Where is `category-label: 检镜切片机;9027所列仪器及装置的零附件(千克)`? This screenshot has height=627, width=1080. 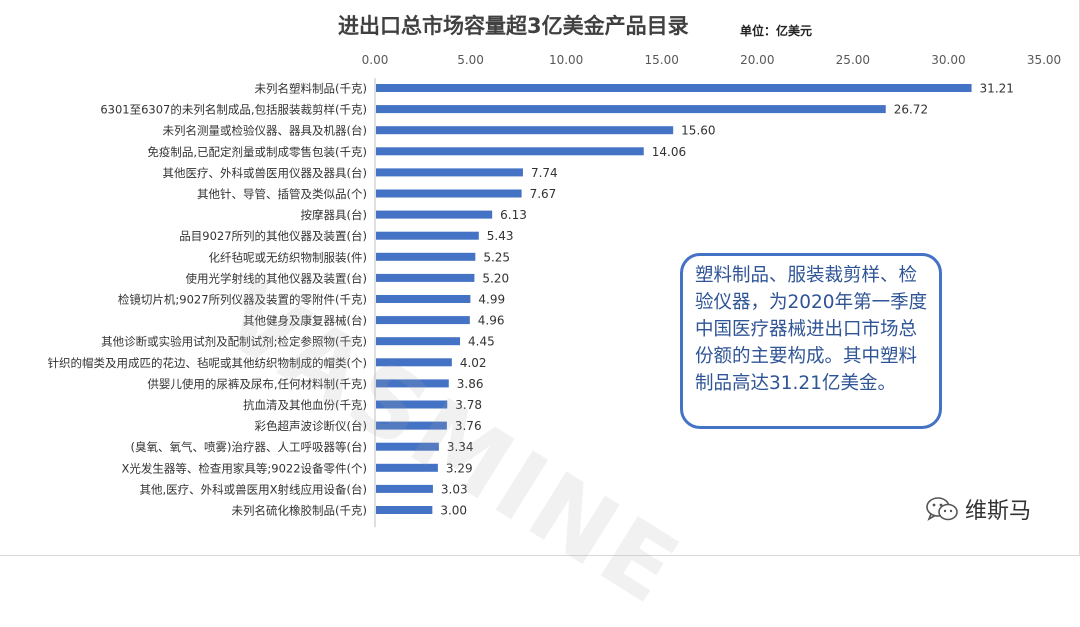 category-label: 检镜切片机;9027所列仪器及装置的零附件(千克) is located at coordinates (242, 300).